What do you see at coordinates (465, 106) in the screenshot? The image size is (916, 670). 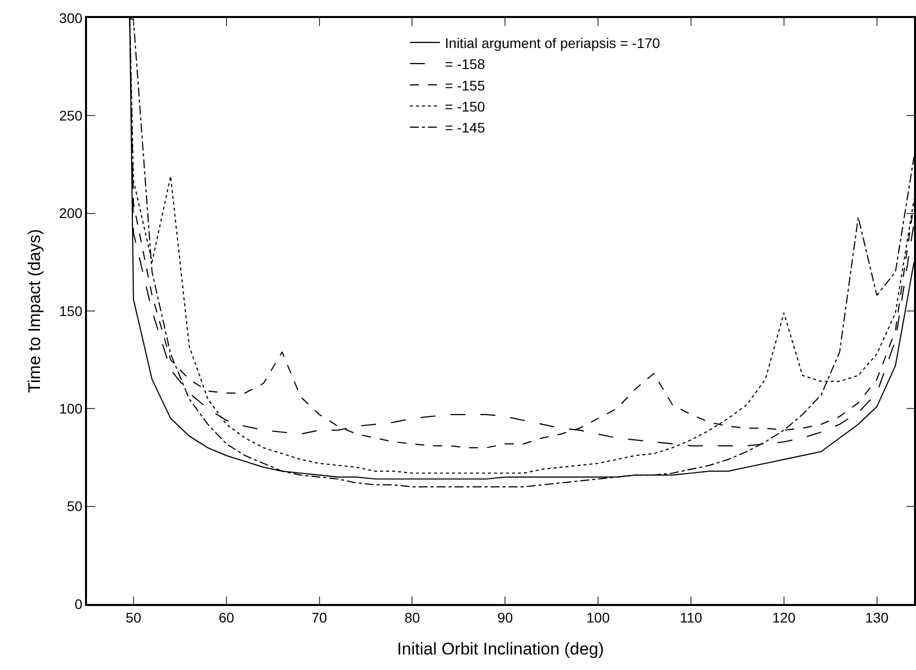 I see `legend-label: = -150` at bounding box center [465, 106].